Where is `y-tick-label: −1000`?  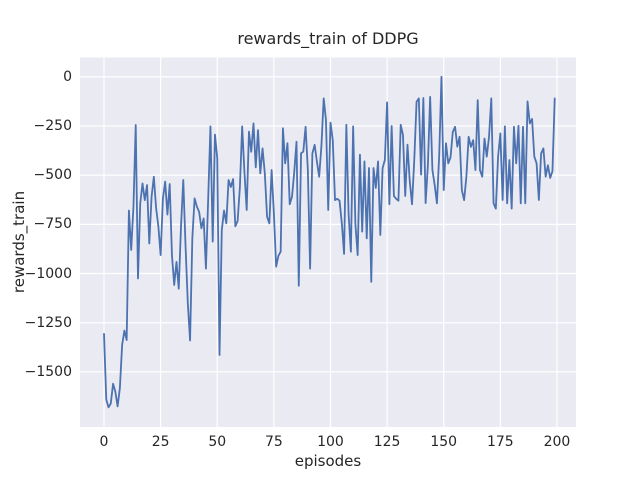
y-tick-label: −1000 is located at coordinates (48, 273).